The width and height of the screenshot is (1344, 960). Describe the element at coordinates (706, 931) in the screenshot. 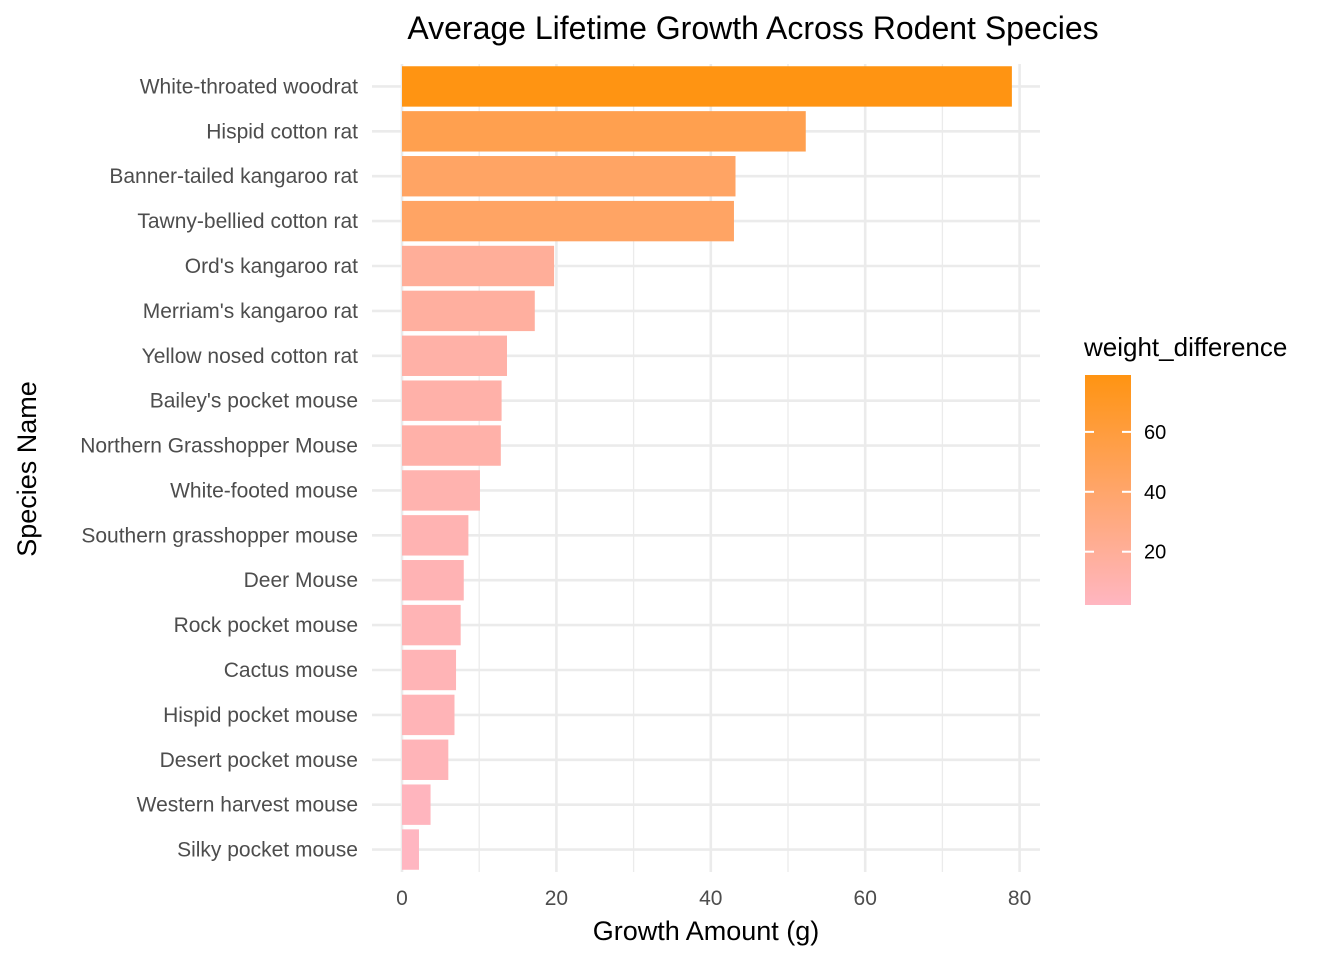

I see `x-axis-title: Growth Amount (g)` at that location.